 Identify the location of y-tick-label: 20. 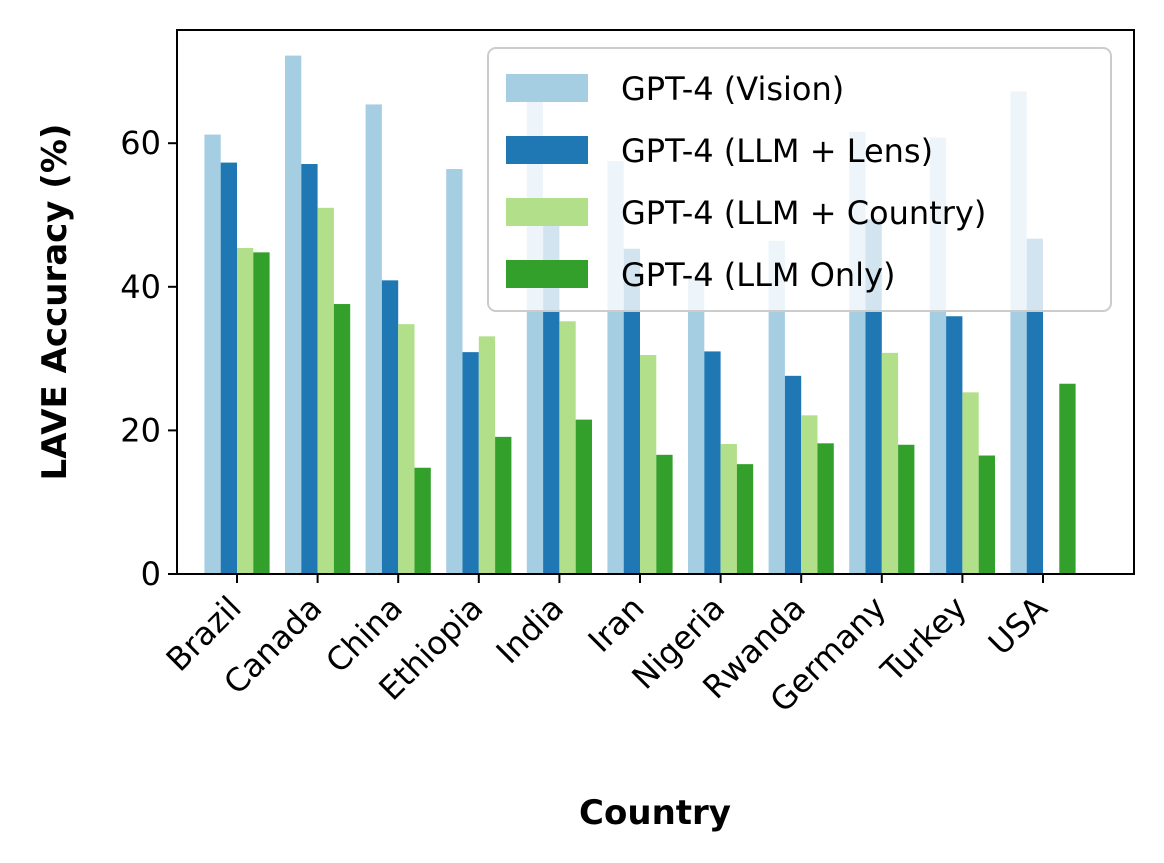
(140, 430).